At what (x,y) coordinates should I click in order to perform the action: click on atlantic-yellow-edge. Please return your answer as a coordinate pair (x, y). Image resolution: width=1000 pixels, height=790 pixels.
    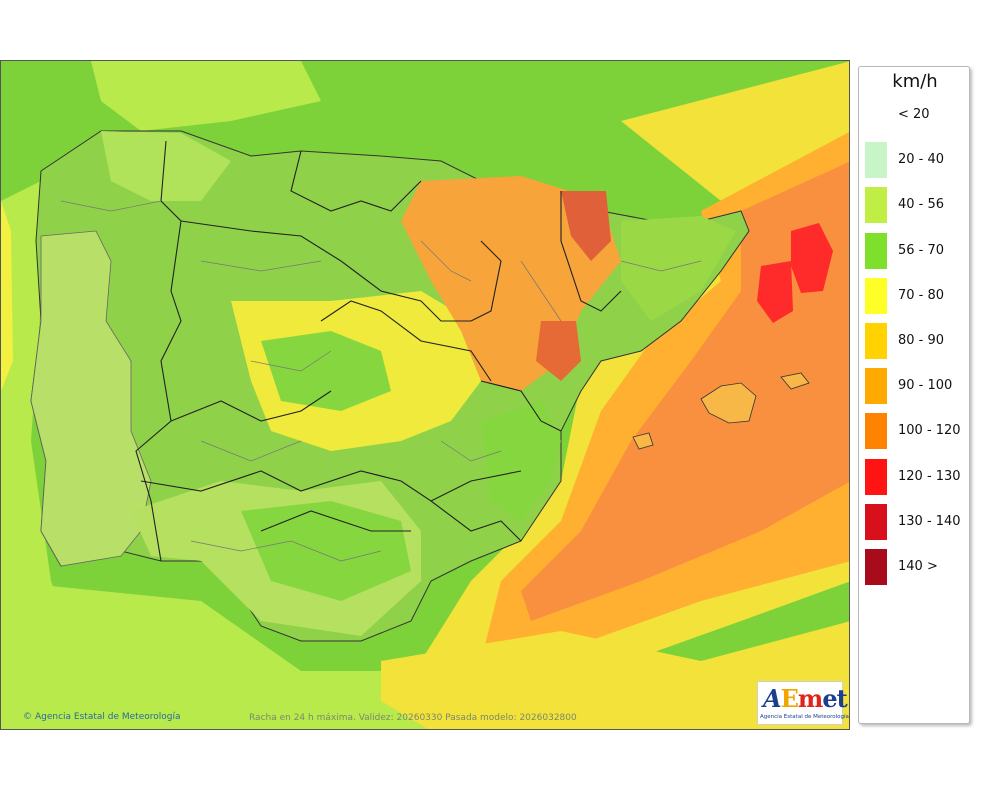
    Looking at the image, I should click on (7, 296).